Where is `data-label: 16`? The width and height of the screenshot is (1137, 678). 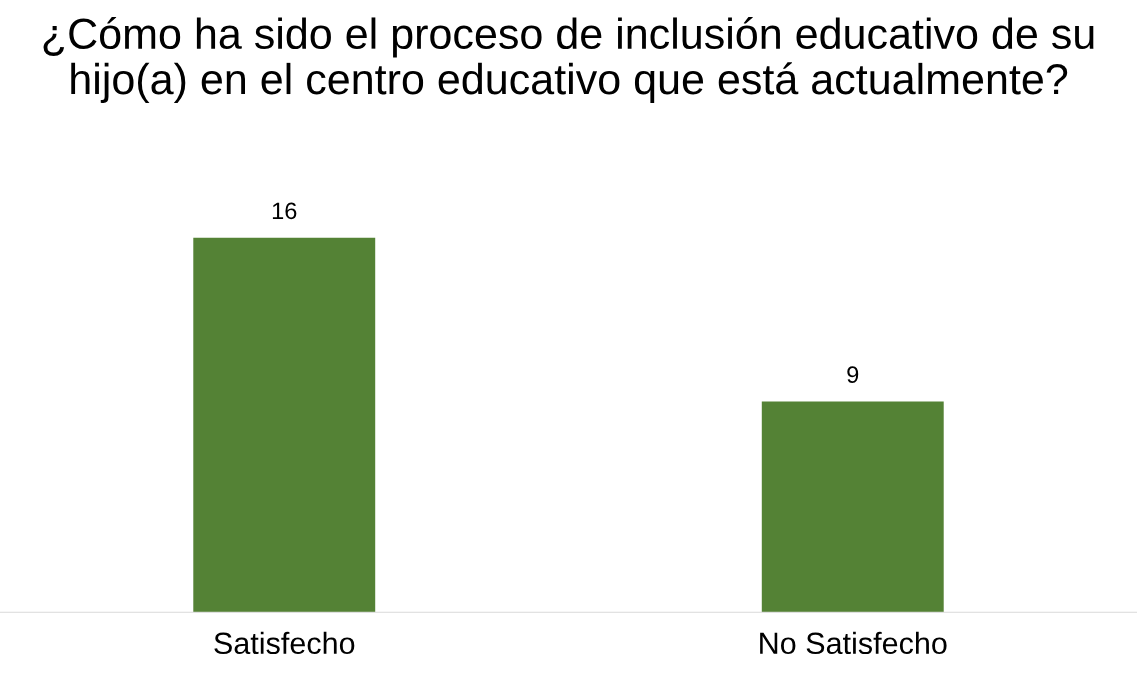 data-label: 16 is located at coordinates (284, 211).